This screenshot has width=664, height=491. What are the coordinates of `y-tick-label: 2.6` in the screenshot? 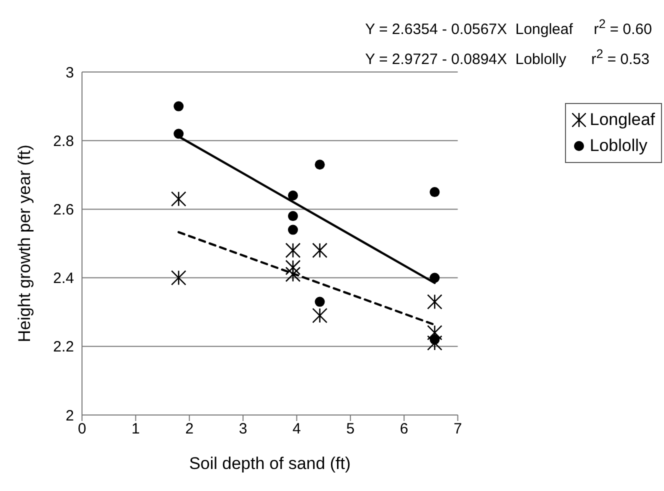 It's located at (63, 210).